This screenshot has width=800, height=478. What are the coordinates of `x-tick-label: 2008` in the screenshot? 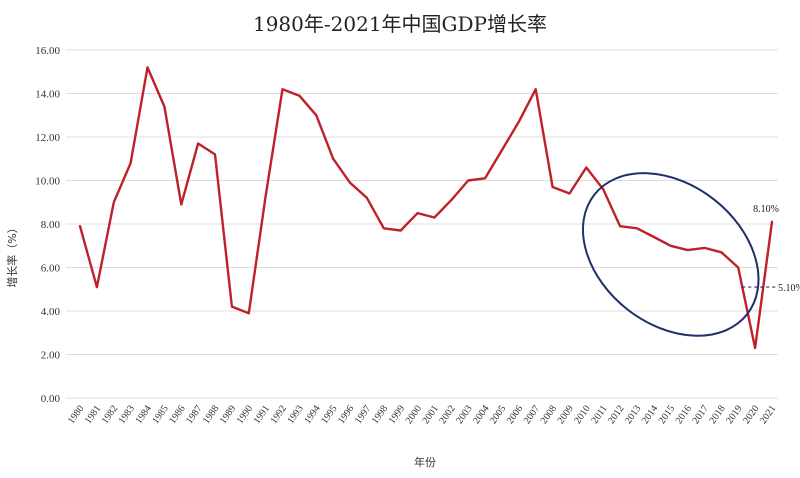 It's located at (549, 414).